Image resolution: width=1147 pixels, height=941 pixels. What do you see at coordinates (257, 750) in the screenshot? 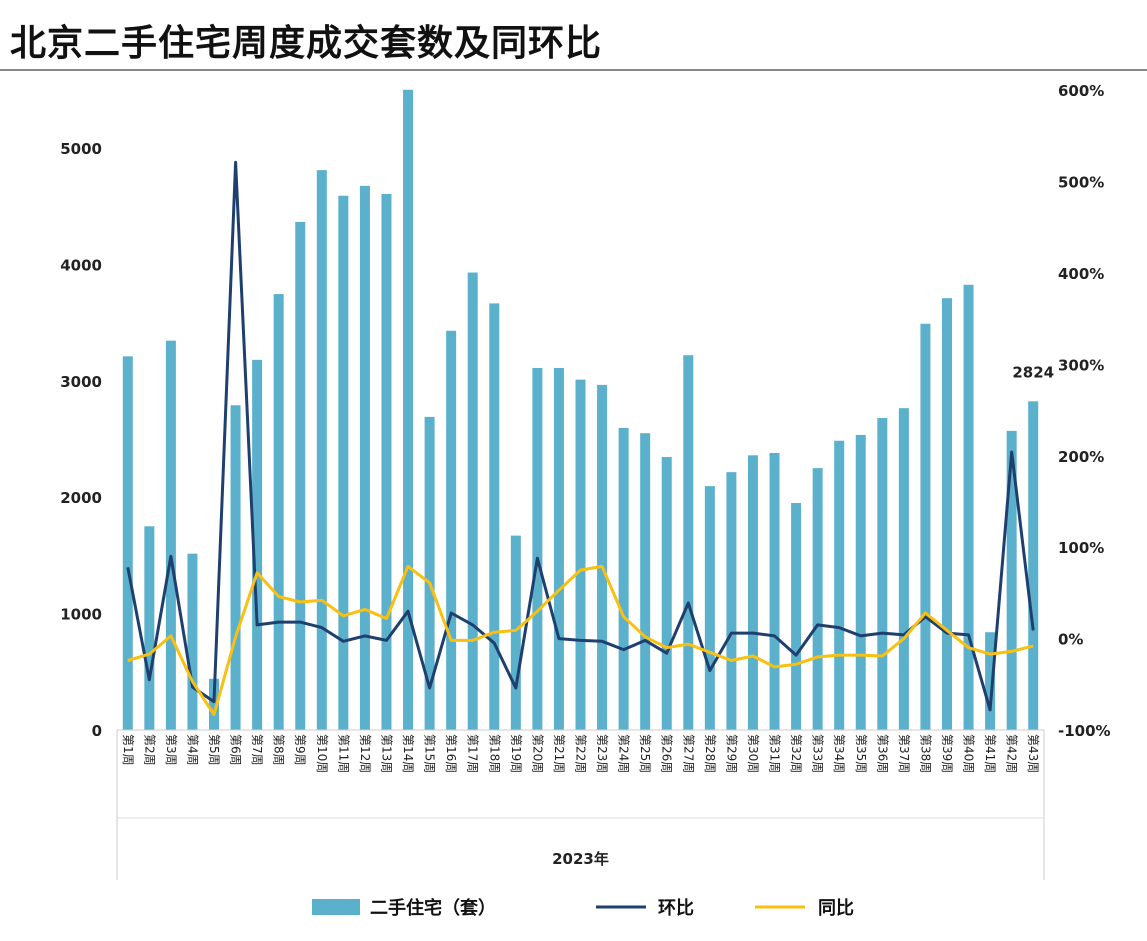
I see `x-axis-tick: 第7周` at bounding box center [257, 750].